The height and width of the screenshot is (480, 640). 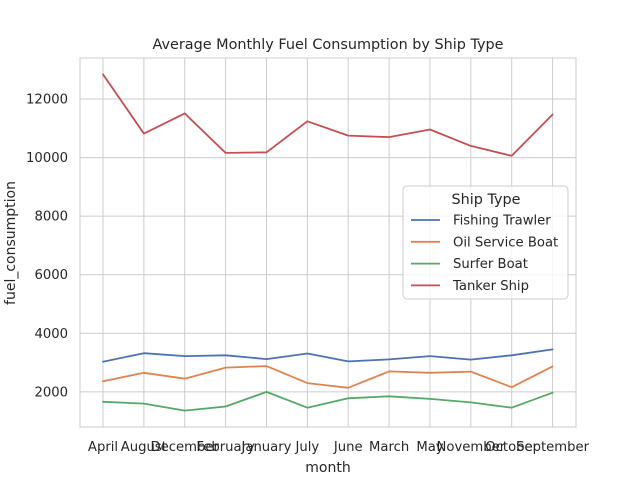 I want to click on x-tick-label: April, so click(x=103, y=447).